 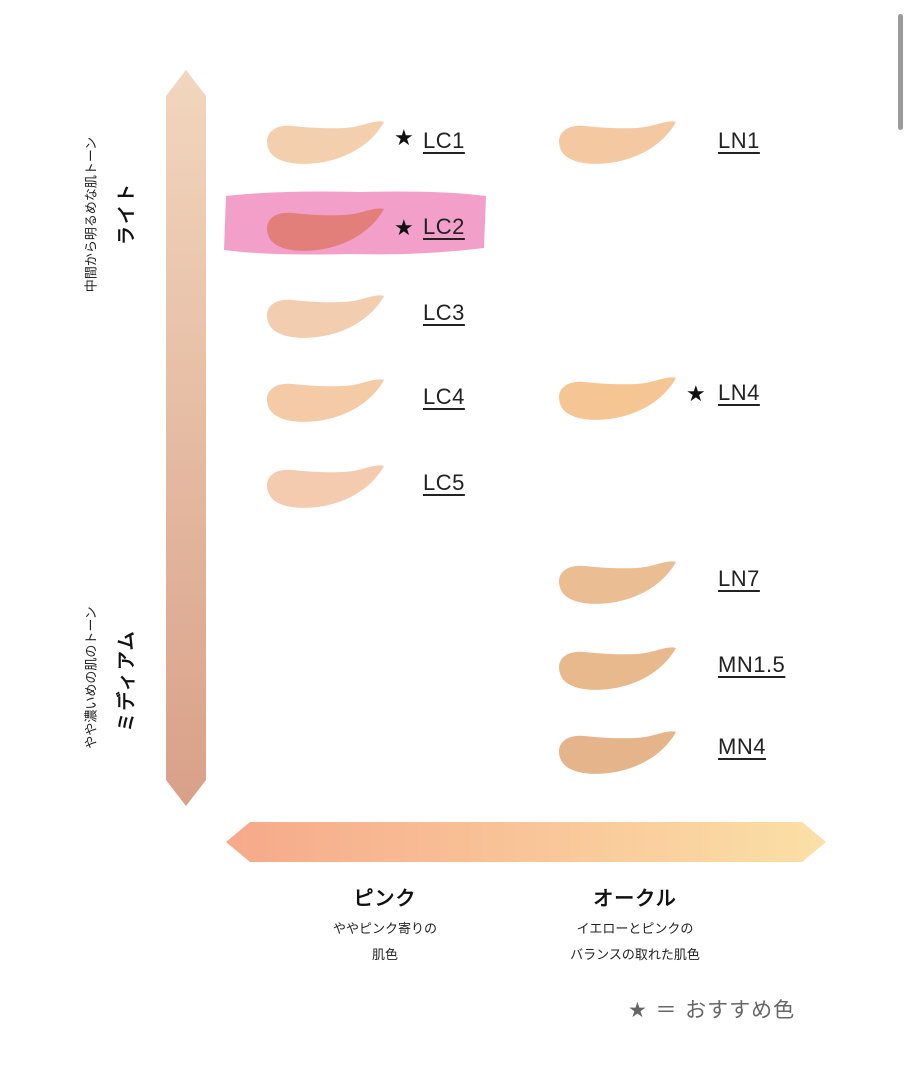 I want to click on vertical-bottom-subtitle: やや濃いめの肌のトーン, so click(x=92, y=677).